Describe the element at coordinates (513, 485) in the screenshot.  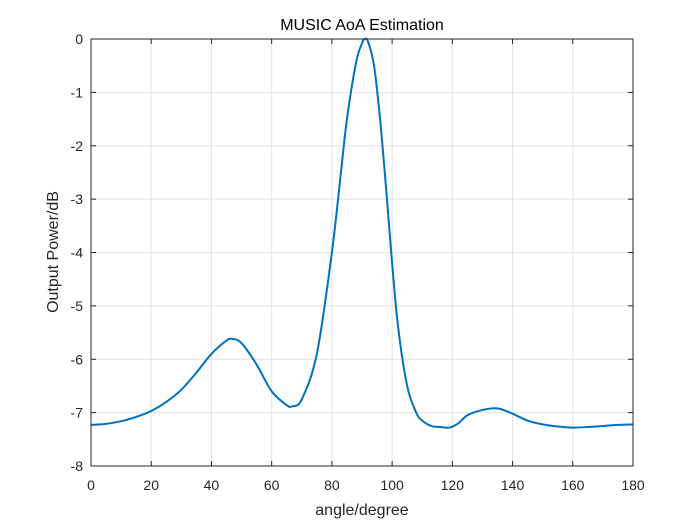
I see `x-tick-label: 140` at that location.